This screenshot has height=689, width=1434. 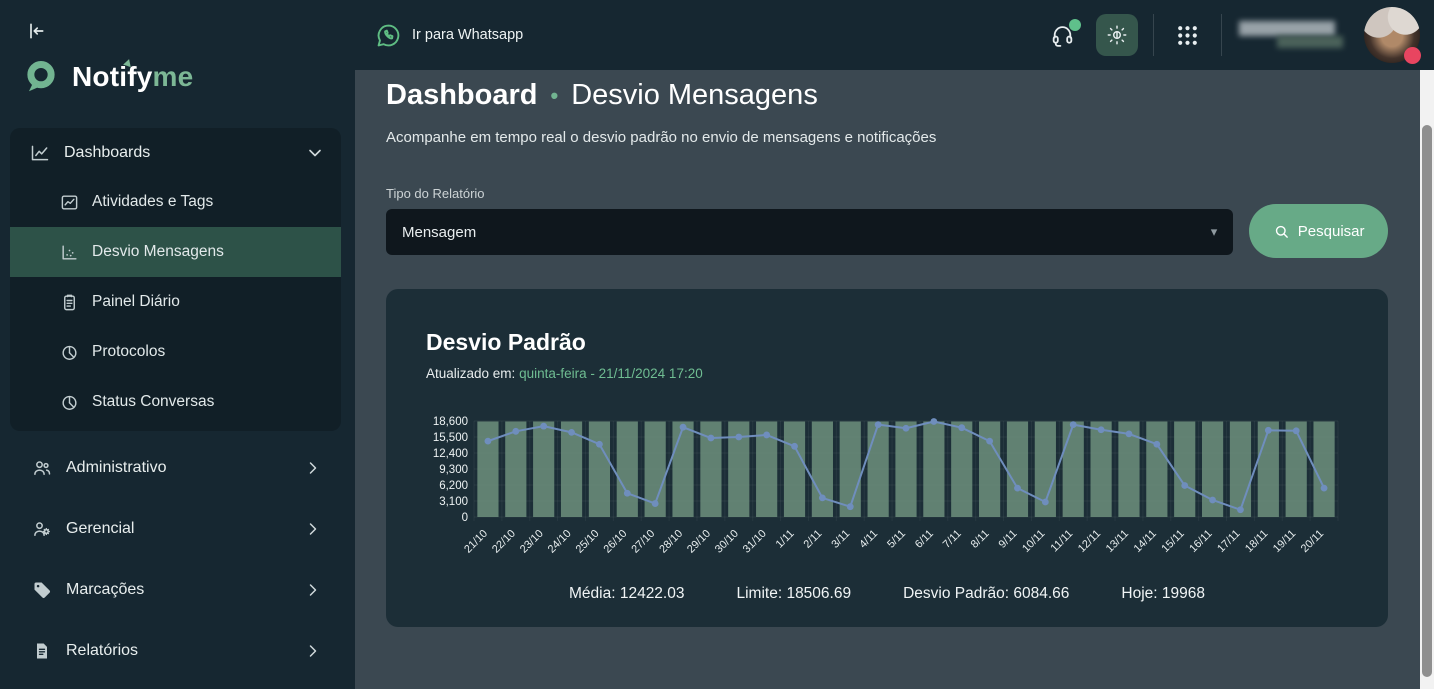 I want to click on svg-text: 22/10, so click(x=504, y=542).